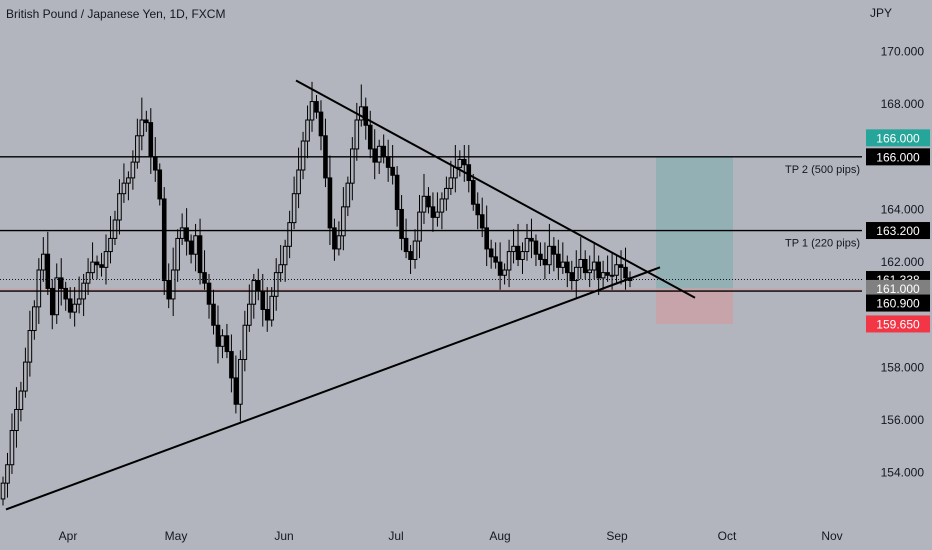 This screenshot has width=932, height=550. I want to click on month-label: Apr, so click(68, 536).